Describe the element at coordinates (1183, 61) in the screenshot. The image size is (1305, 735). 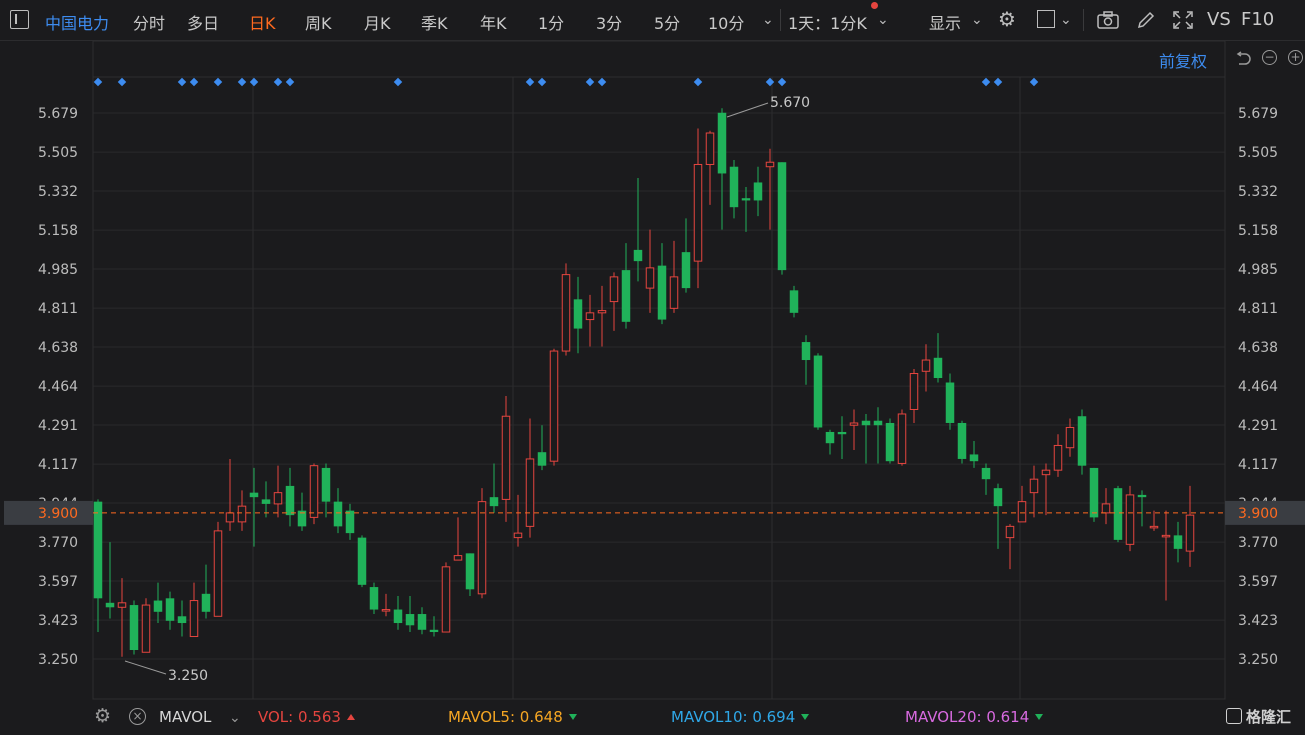
I see `price-adjust-selector: 前复权` at that location.